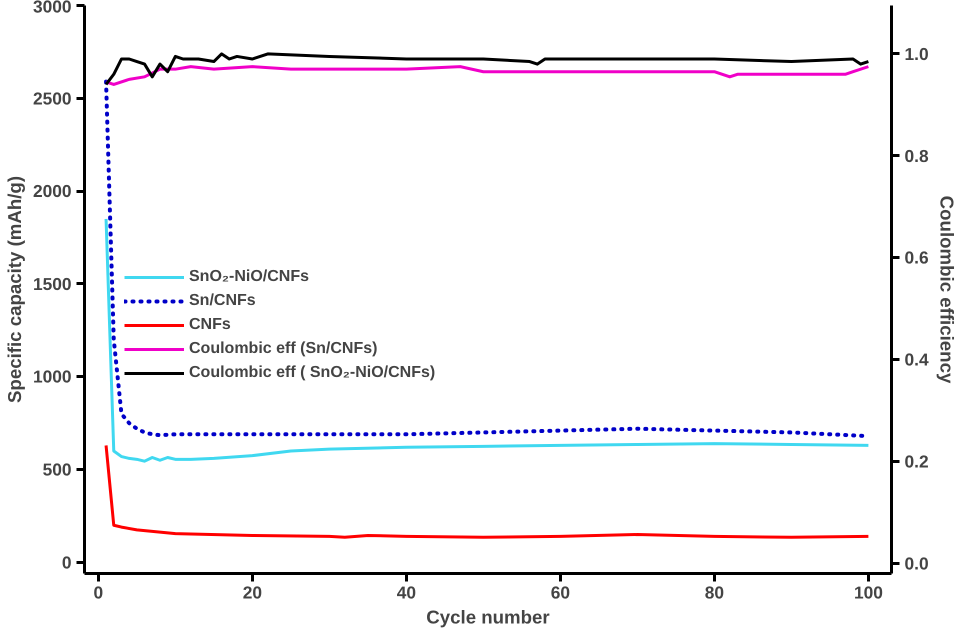 Image resolution: width=971 pixels, height=639 pixels. What do you see at coordinates (52, 8) in the screenshot?
I see `y-tick-label: 3000` at bounding box center [52, 8].